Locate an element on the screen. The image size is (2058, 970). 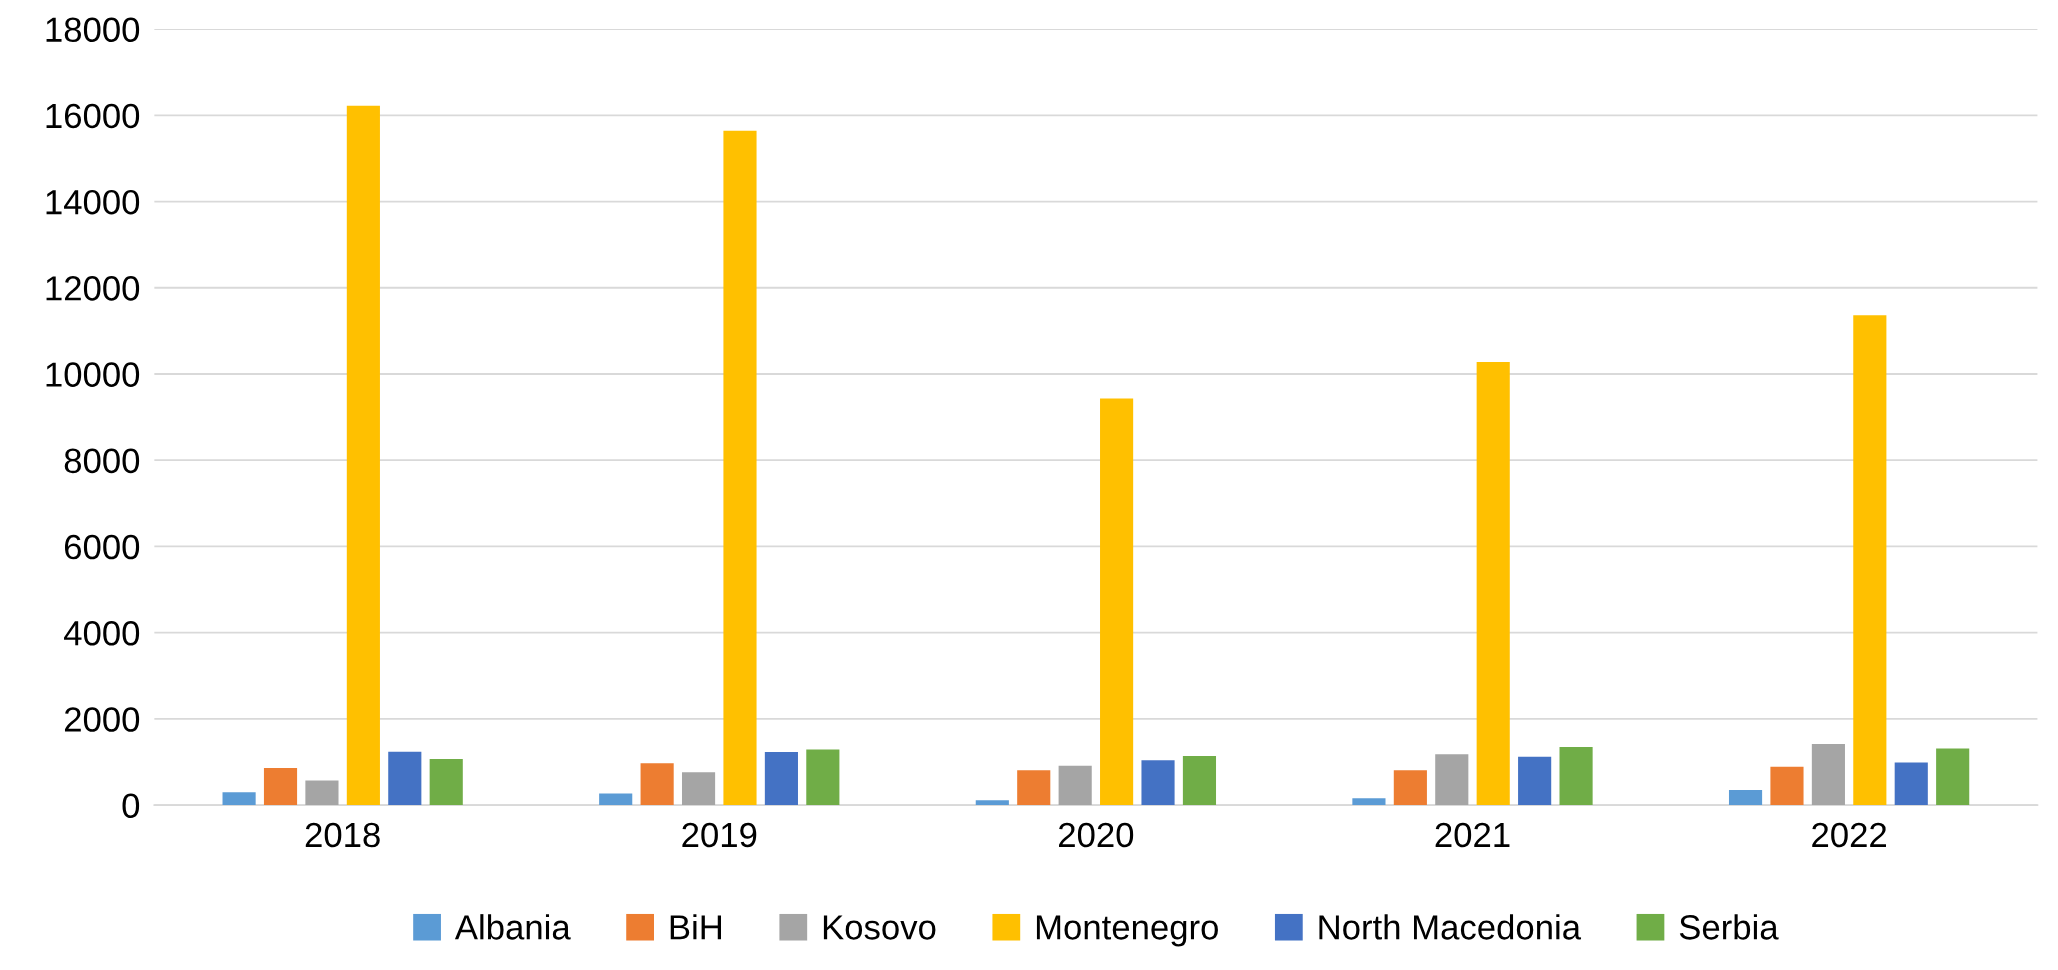
legend-label: BiH is located at coordinates (696, 927).